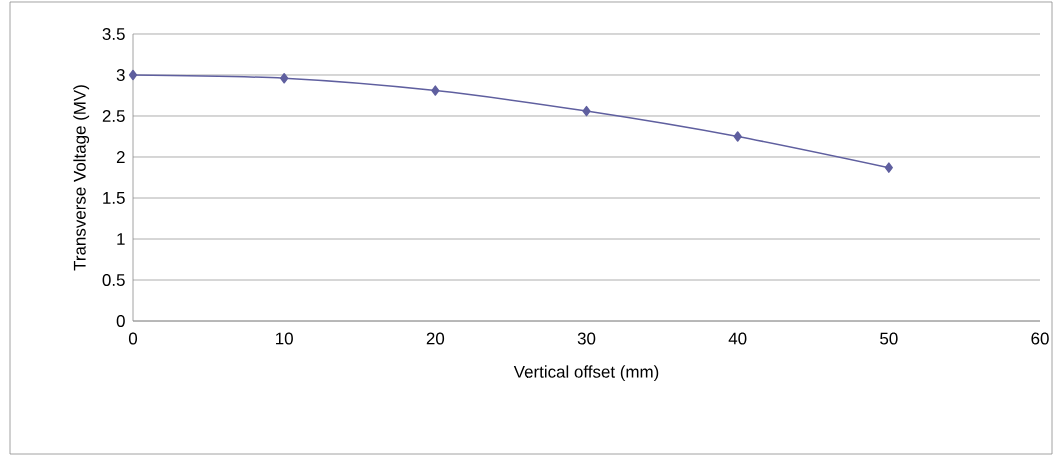 The image size is (1054, 457). What do you see at coordinates (586, 338) in the screenshot?
I see `x-tick-label: 30` at bounding box center [586, 338].